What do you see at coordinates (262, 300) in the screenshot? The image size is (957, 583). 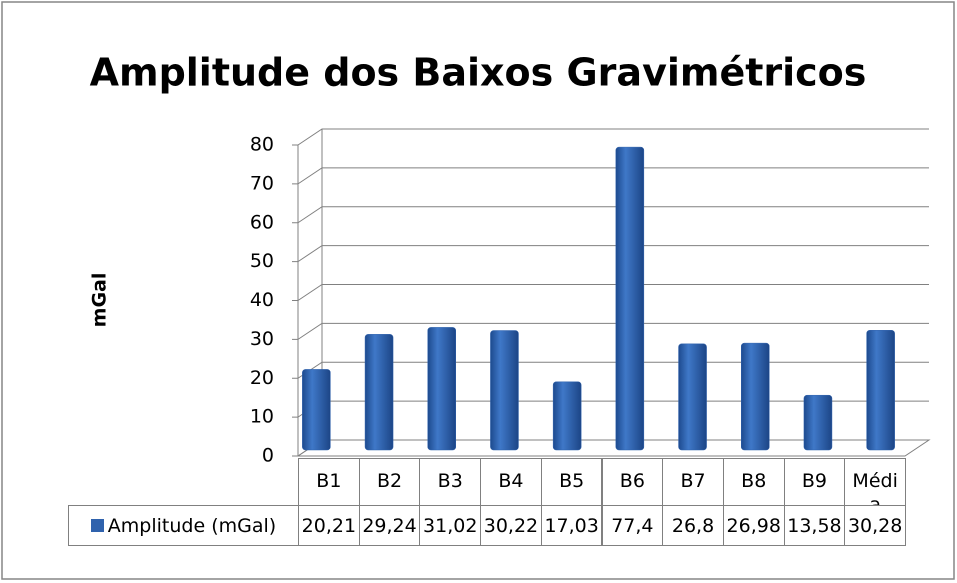 I see `y-tick-label: 40` at bounding box center [262, 300].